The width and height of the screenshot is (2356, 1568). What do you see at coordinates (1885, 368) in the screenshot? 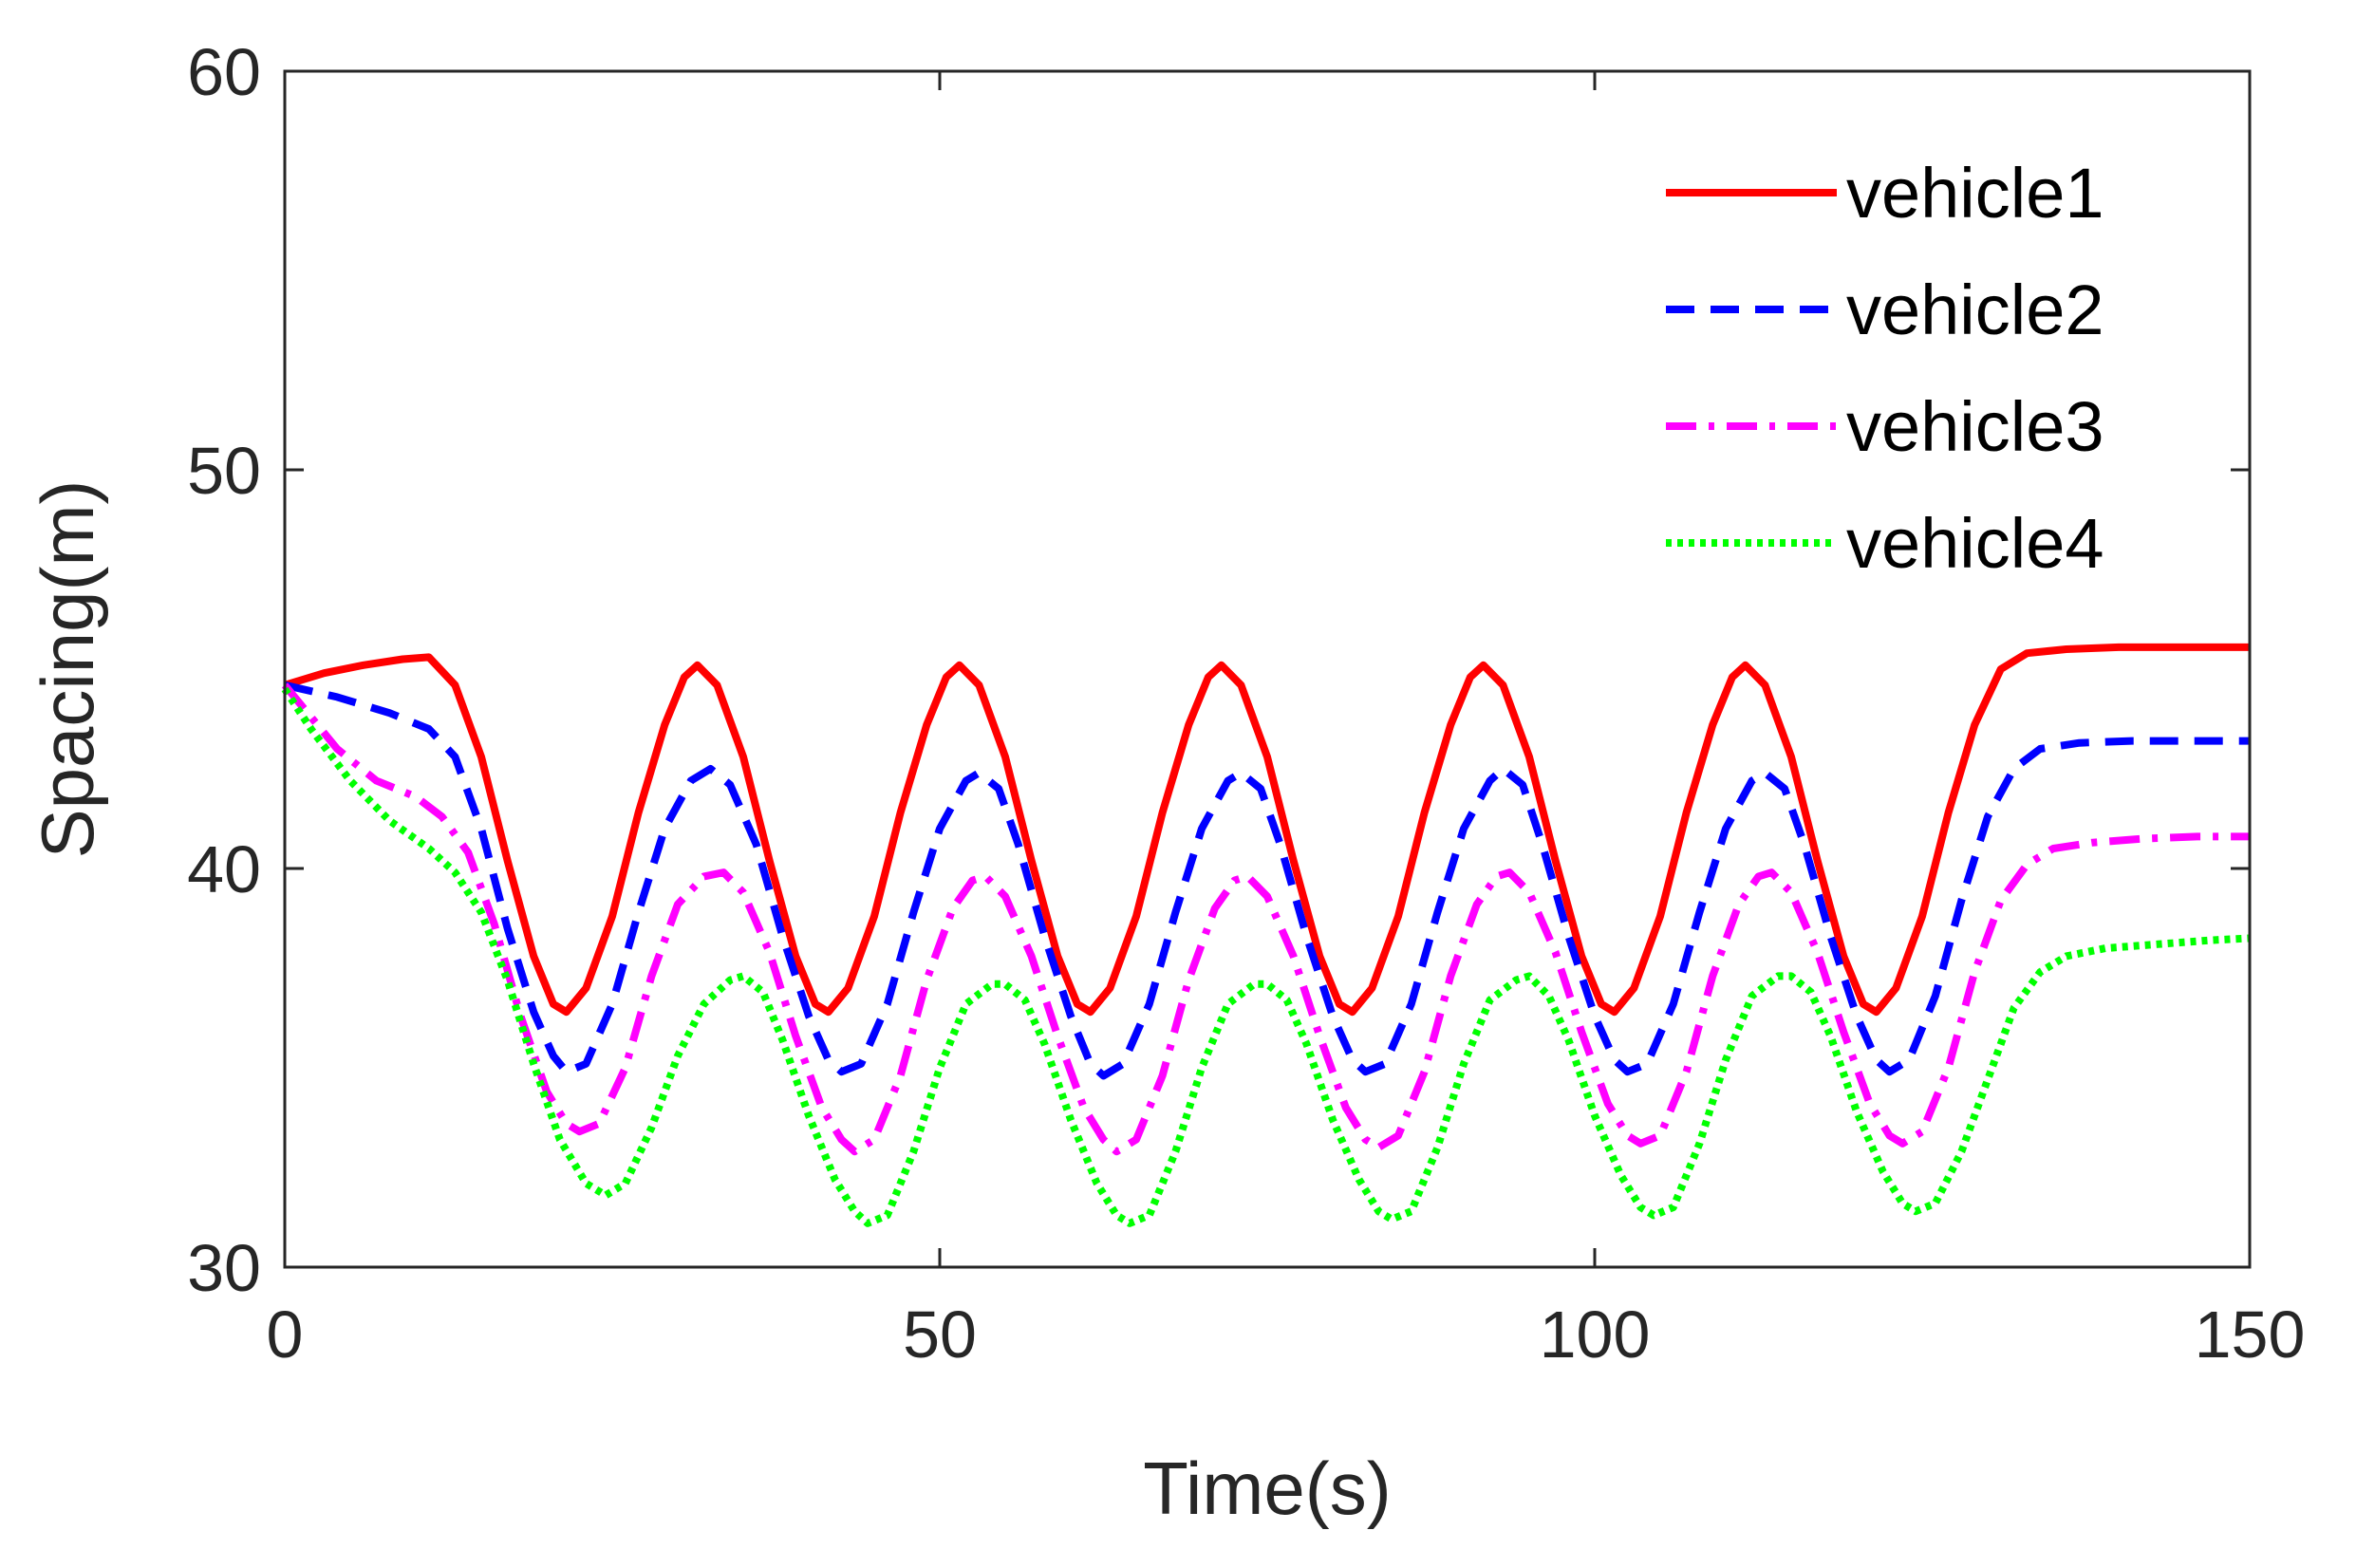
I see `legend: vehicle1 vehicle2 vehicle3 vehicle4` at bounding box center [1885, 368].